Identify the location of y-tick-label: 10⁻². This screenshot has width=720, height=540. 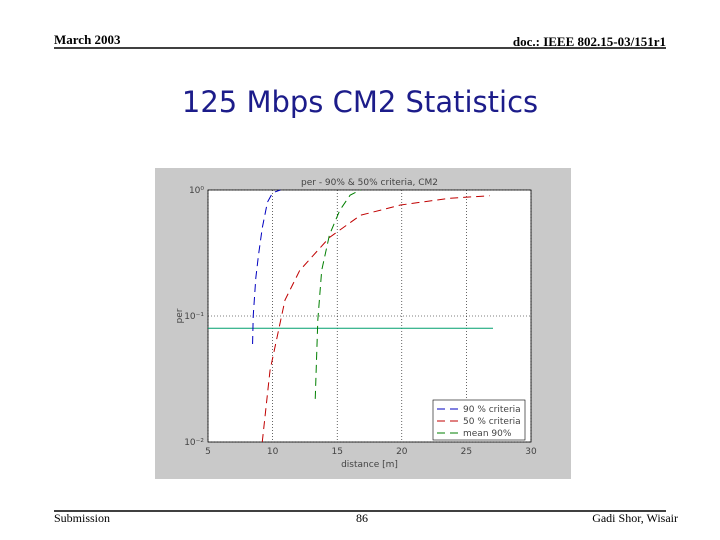
(194, 443).